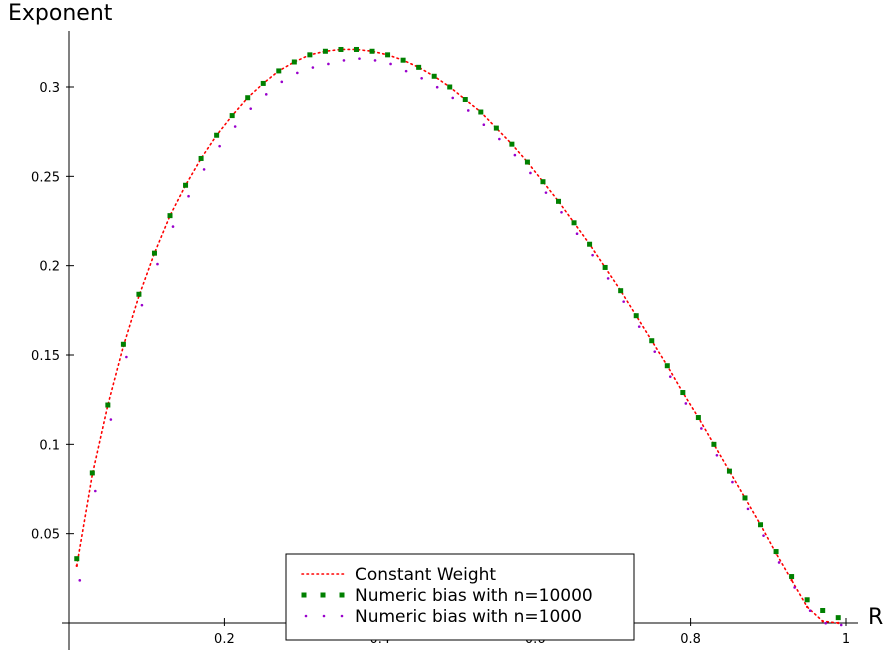 Image resolution: width=891 pixels, height=655 pixels. I want to click on y-tick-label: 0.15, so click(45, 356).